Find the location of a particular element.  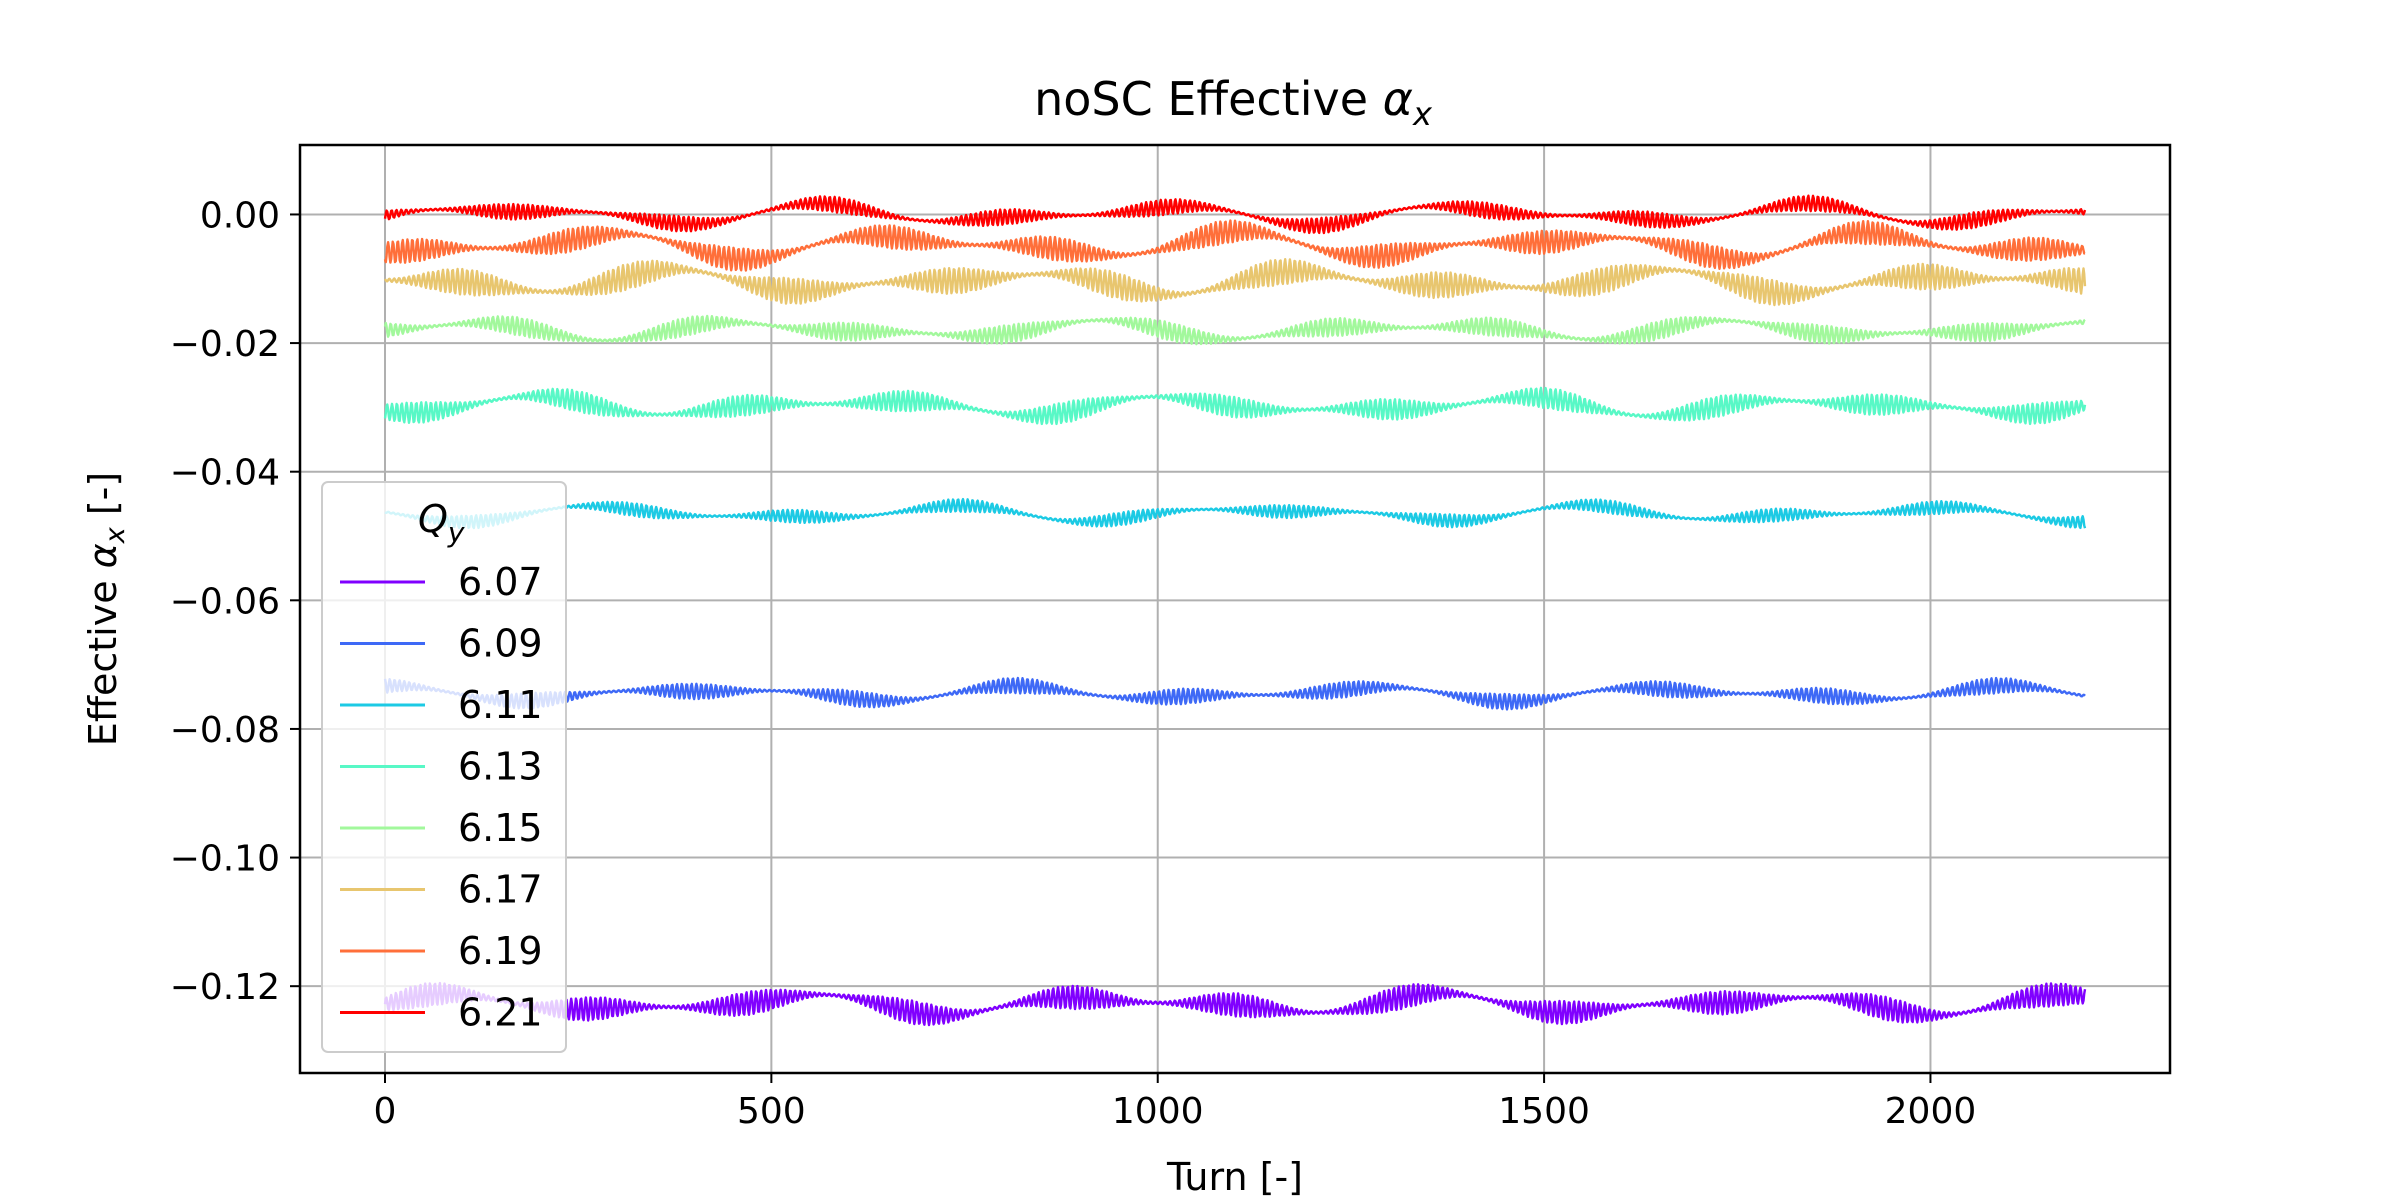

legend-box is located at coordinates (444, 767).